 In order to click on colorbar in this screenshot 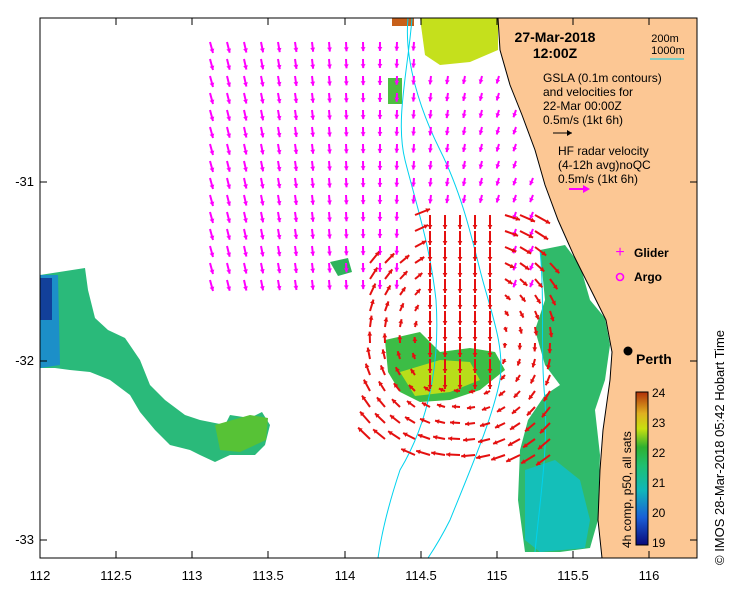, I will do `click(642, 468)`.